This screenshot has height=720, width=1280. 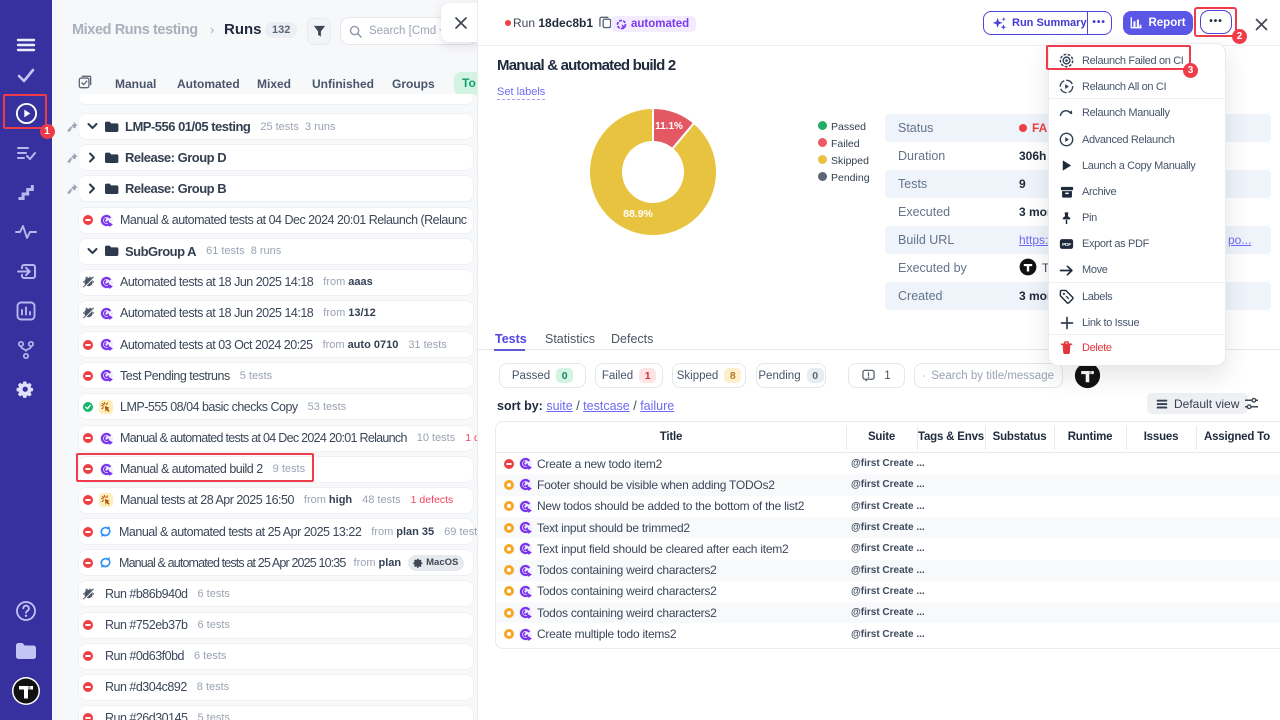 I want to click on svg-text: 88.9%, so click(x=638, y=214).